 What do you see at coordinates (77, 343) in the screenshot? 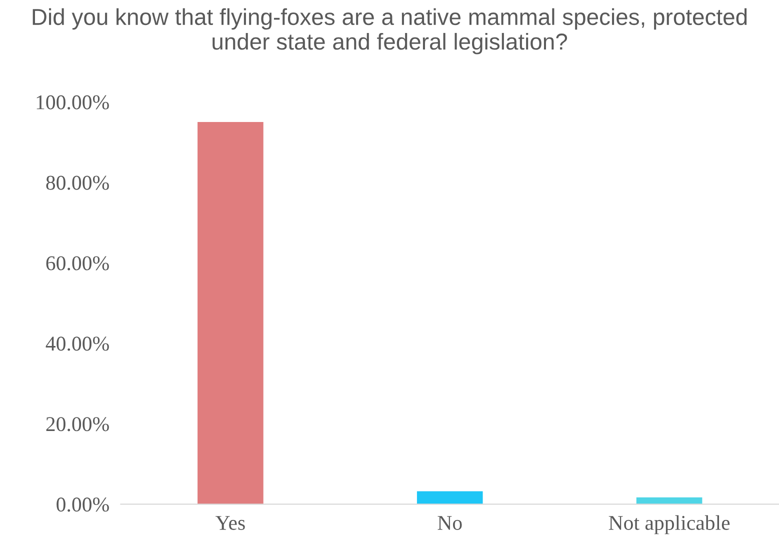
I see `y-tick-label: 40.00%` at bounding box center [77, 343].